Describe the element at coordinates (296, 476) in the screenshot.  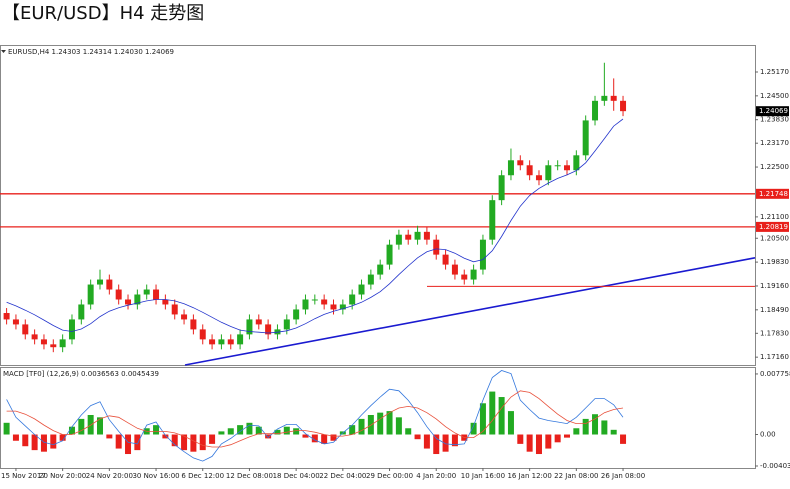
I see `x-tick-label: 18 Dec 04:00` at that location.